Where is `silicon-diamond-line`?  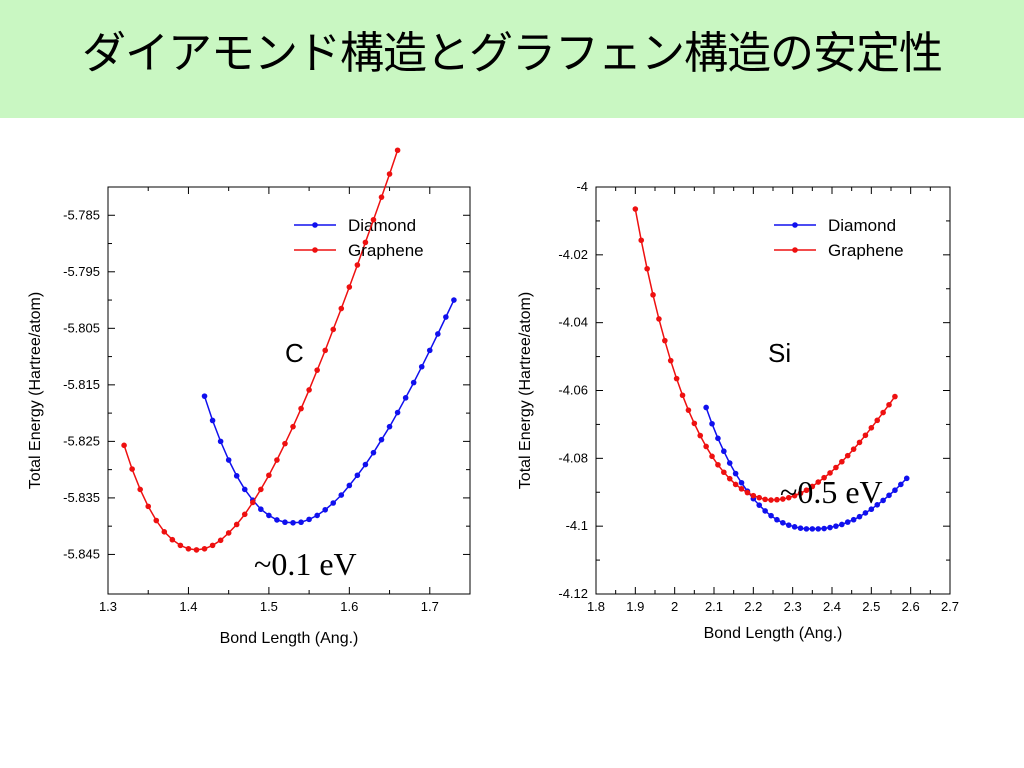
silicon-diamond-line is located at coordinates (806, 468).